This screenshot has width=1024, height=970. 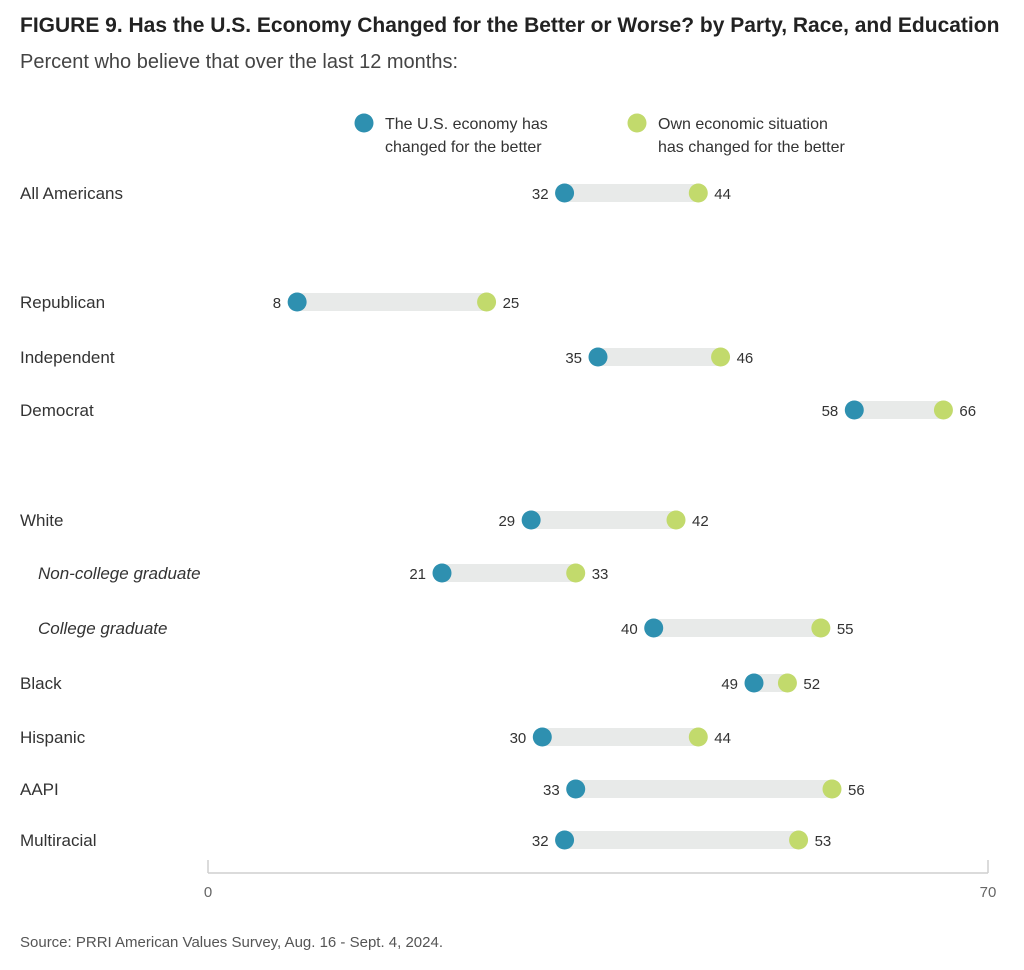 What do you see at coordinates (71, 193) in the screenshot?
I see `row-label-all-americans: All Americans` at bounding box center [71, 193].